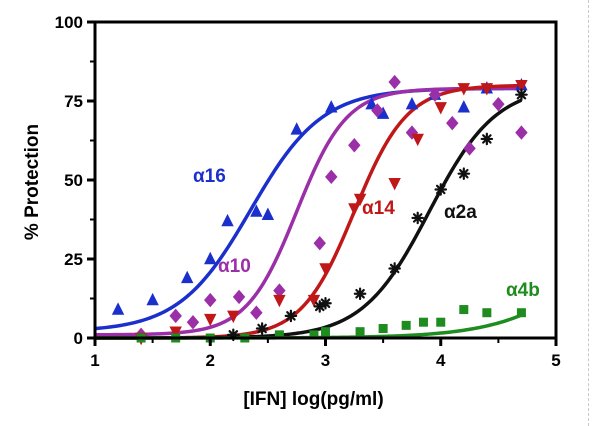  I want to click on x-tick-label: 4, so click(441, 360).